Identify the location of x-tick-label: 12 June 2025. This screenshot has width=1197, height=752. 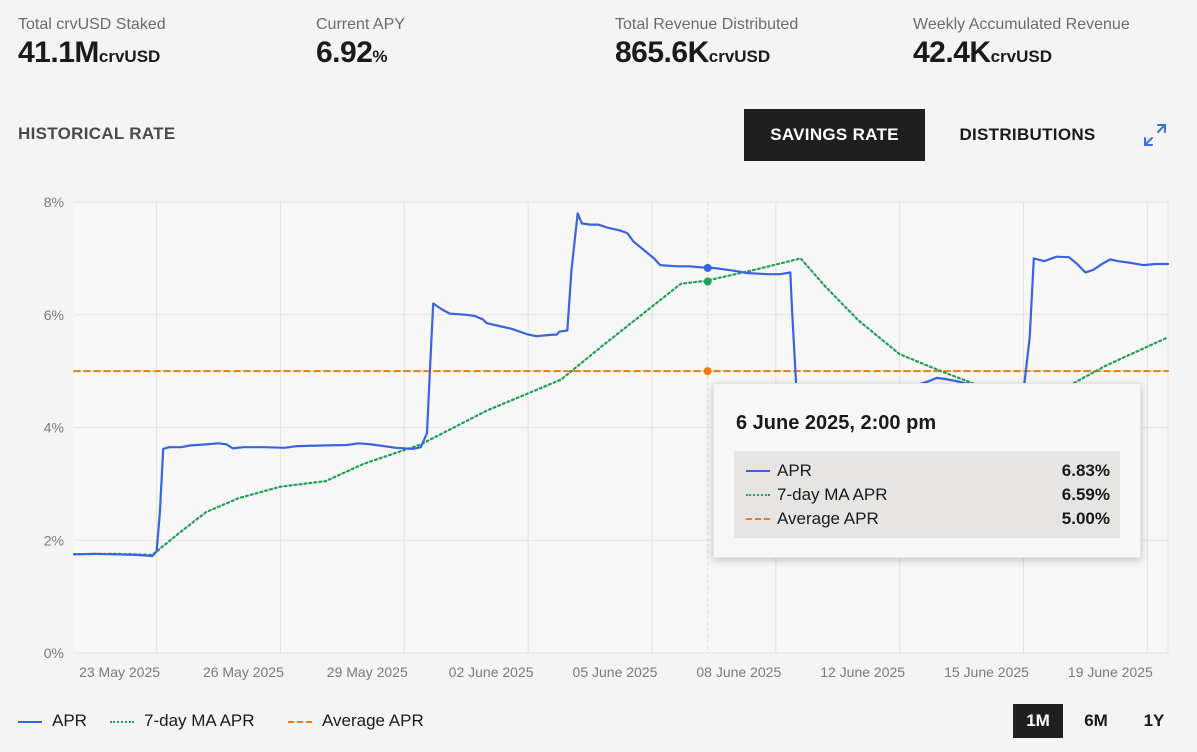
(862, 672).